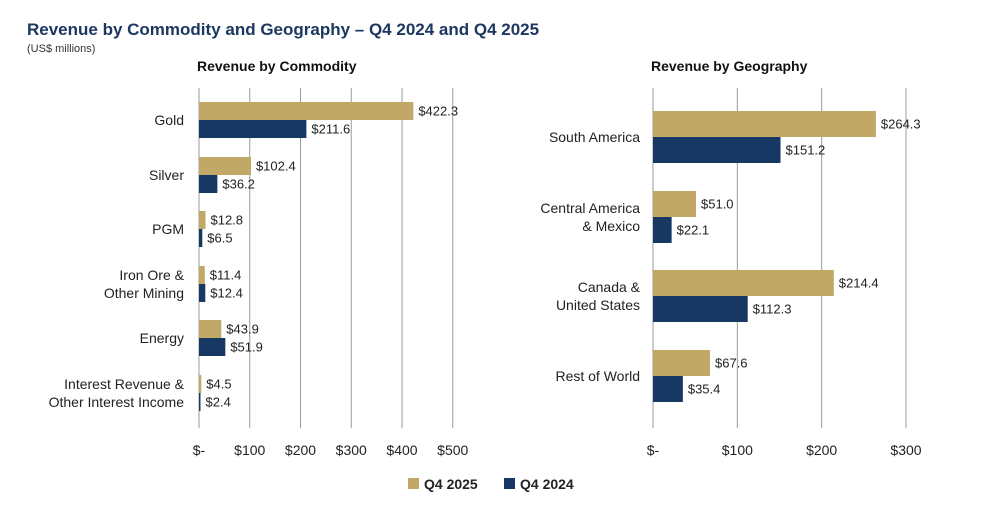 This screenshot has width=991, height=529. Describe the element at coordinates (168, 229) in the screenshot. I see `commodity-category-label: PGM` at that location.